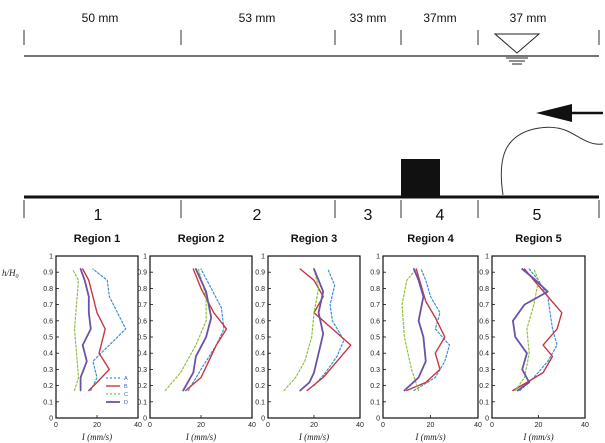  Describe the element at coordinates (420, 178) in the screenshot. I see `block-obstacle` at that location.